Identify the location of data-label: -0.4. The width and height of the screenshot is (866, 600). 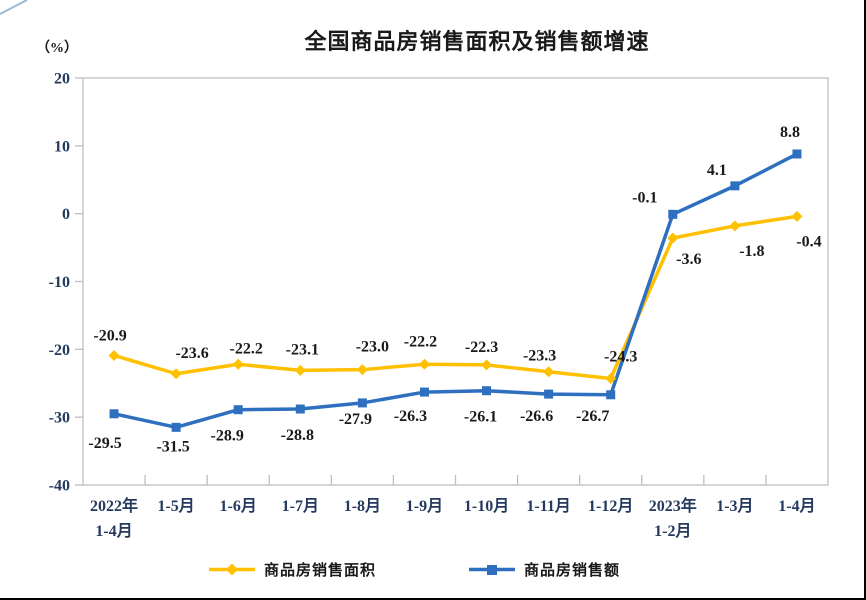
(808, 241).